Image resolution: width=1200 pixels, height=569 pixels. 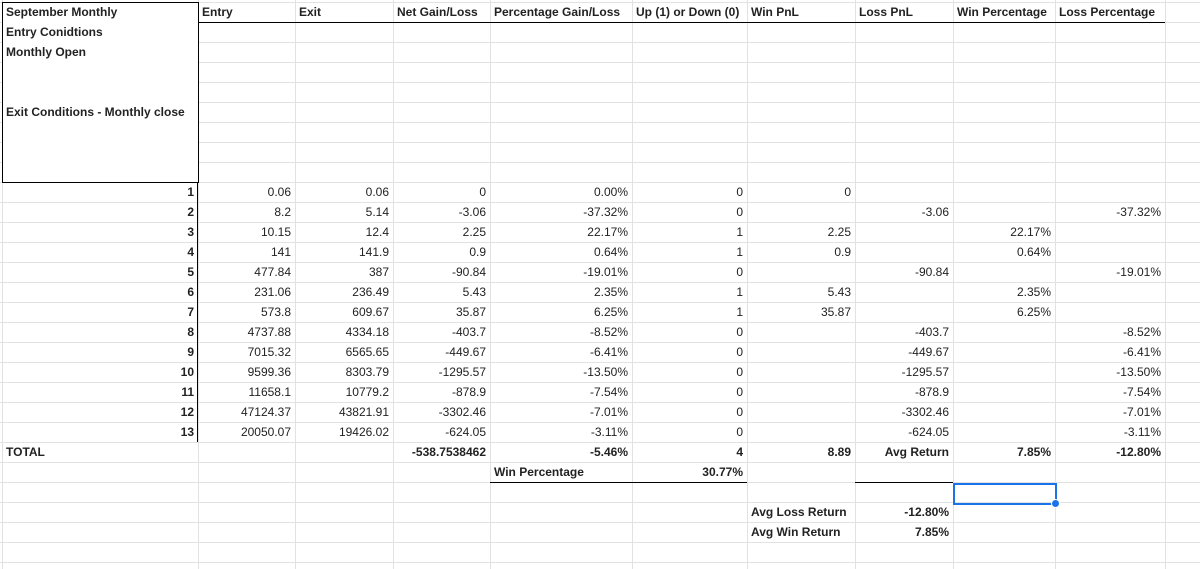 What do you see at coordinates (272, 292) in the screenshot?
I see `table-cell: 231.06` at bounding box center [272, 292].